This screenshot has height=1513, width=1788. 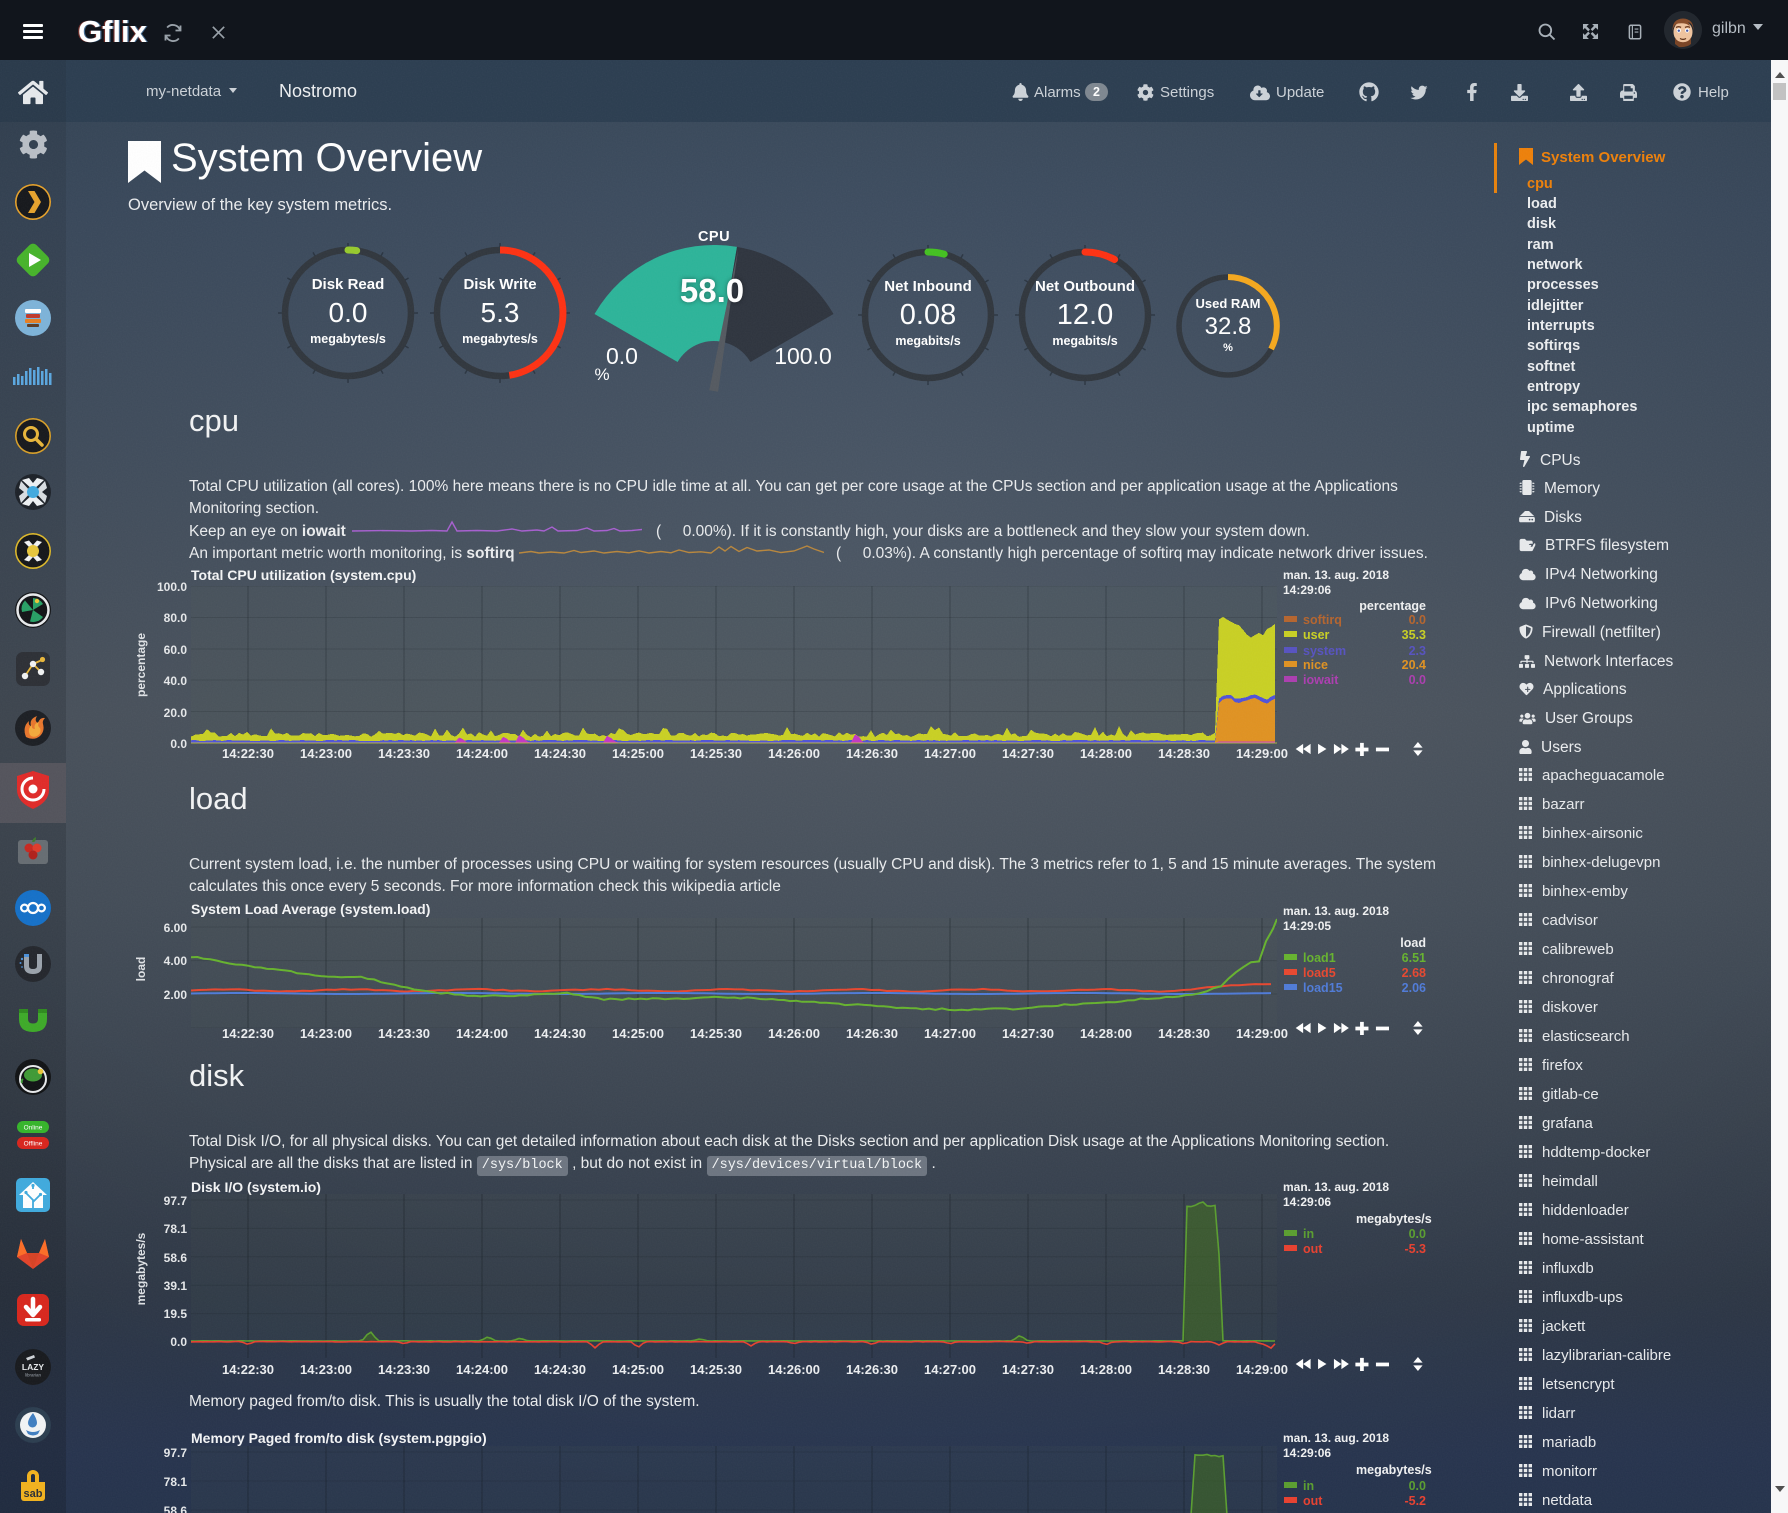 What do you see at coordinates (33, 1494) in the screenshot?
I see `svg-text: sab` at bounding box center [33, 1494].